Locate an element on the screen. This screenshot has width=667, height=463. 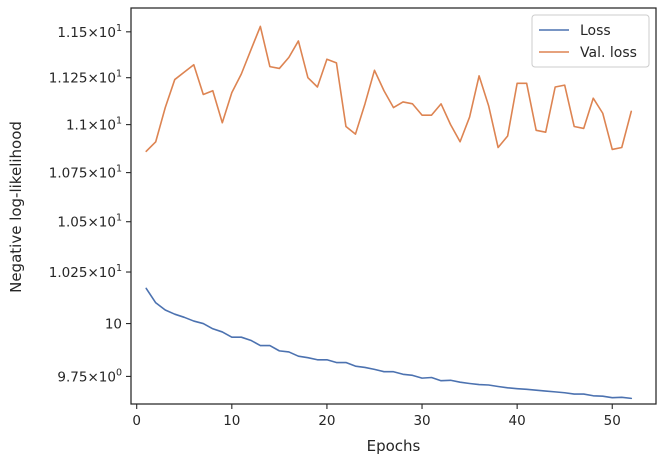
x-axis-label: Epochs is located at coordinates (394, 446).